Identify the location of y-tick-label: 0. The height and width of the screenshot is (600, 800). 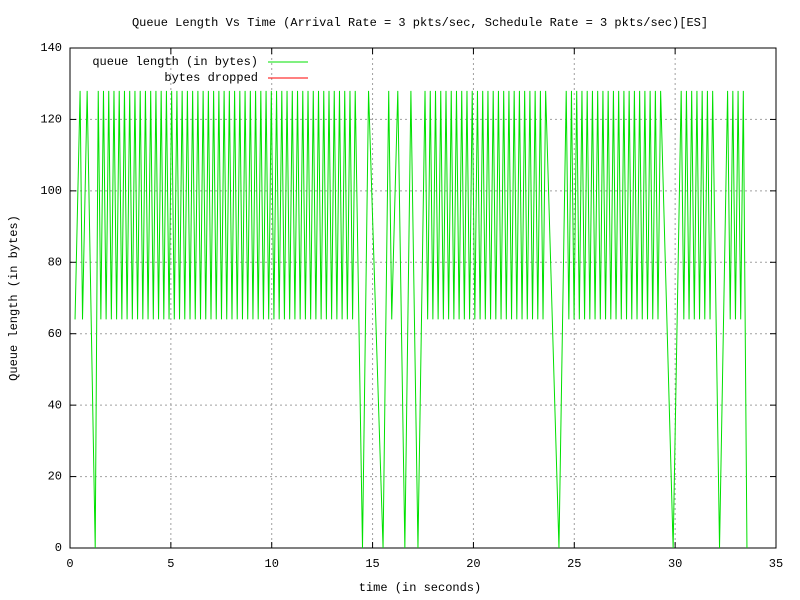
(58, 548).